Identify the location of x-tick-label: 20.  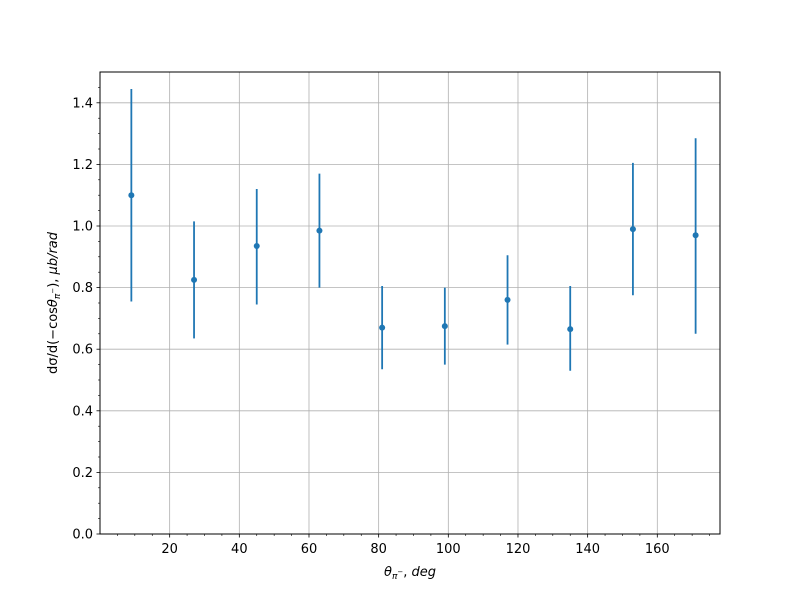
(169, 549).